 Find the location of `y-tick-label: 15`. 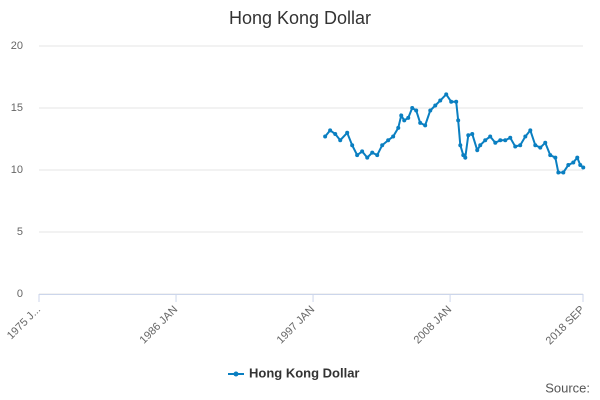

y-tick-label: 15 is located at coordinates (17, 108).